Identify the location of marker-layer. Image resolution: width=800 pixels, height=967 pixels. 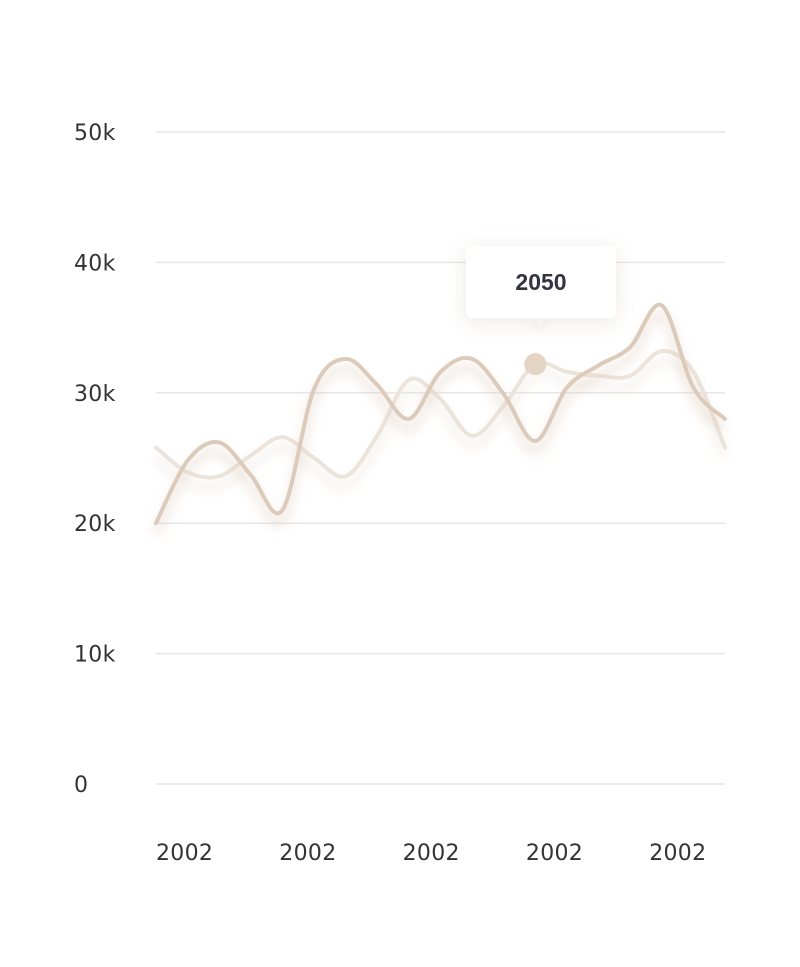
(535, 364).